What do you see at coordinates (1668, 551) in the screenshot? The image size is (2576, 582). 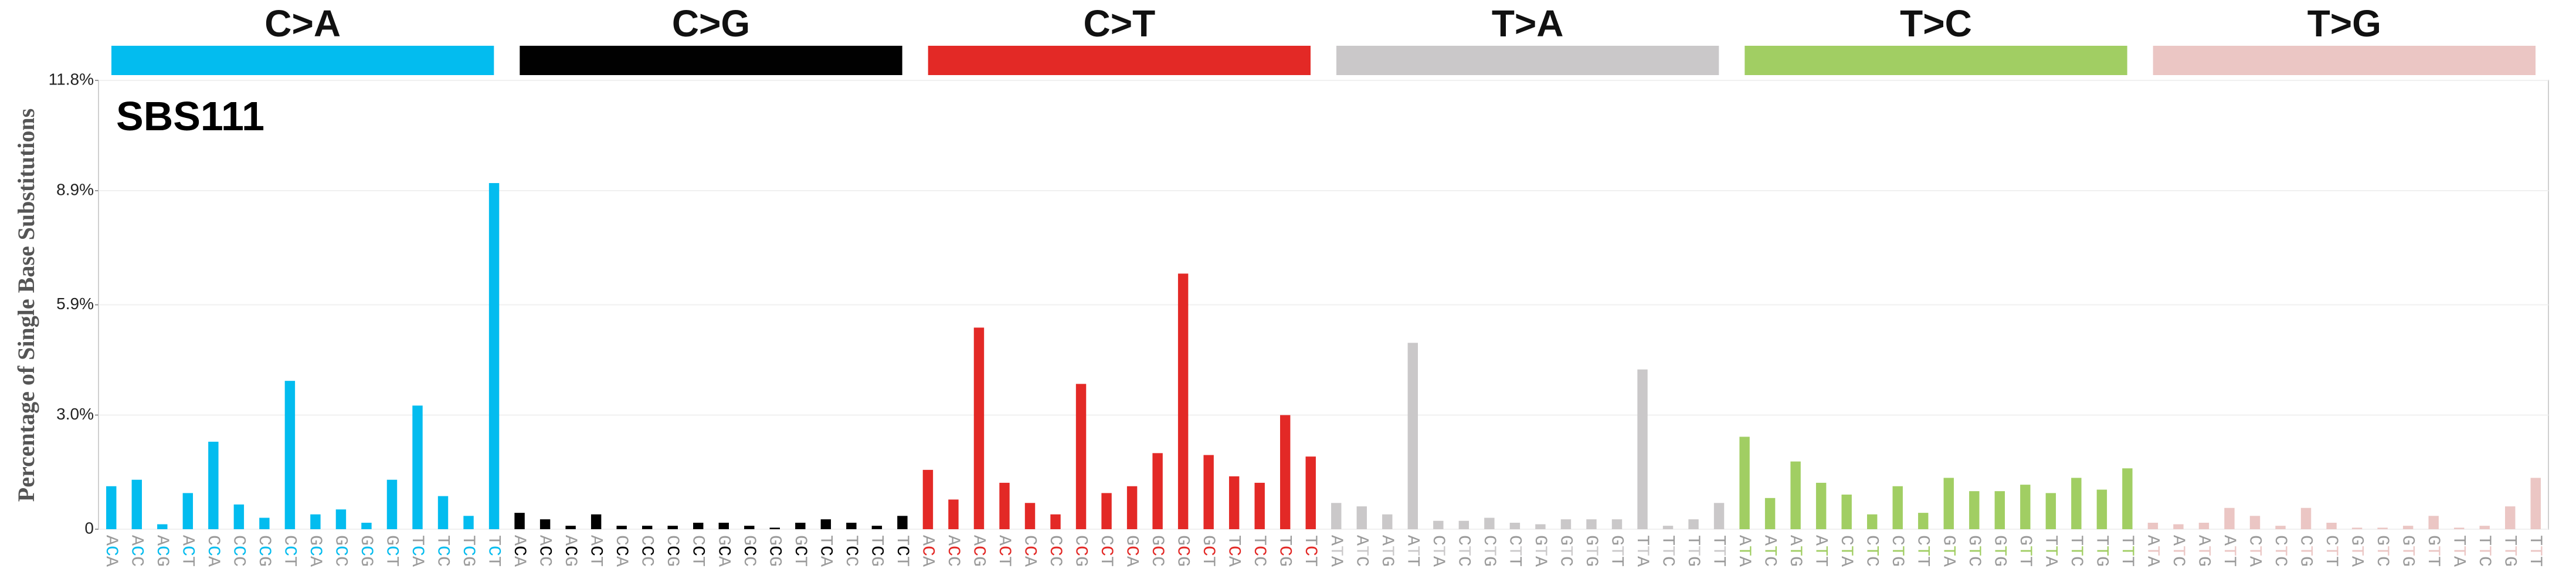 I see `x-tick-label: TTC` at bounding box center [1668, 551].